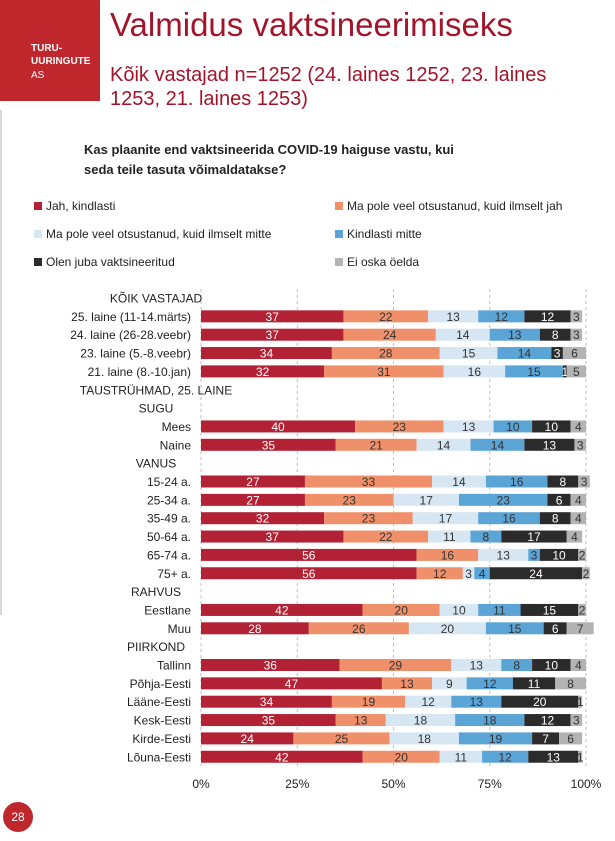 Image resolution: width=615 pixels, height=841 pixels. Describe the element at coordinates (169, 482) in the screenshot. I see `row-label: 15-24 a.` at that location.